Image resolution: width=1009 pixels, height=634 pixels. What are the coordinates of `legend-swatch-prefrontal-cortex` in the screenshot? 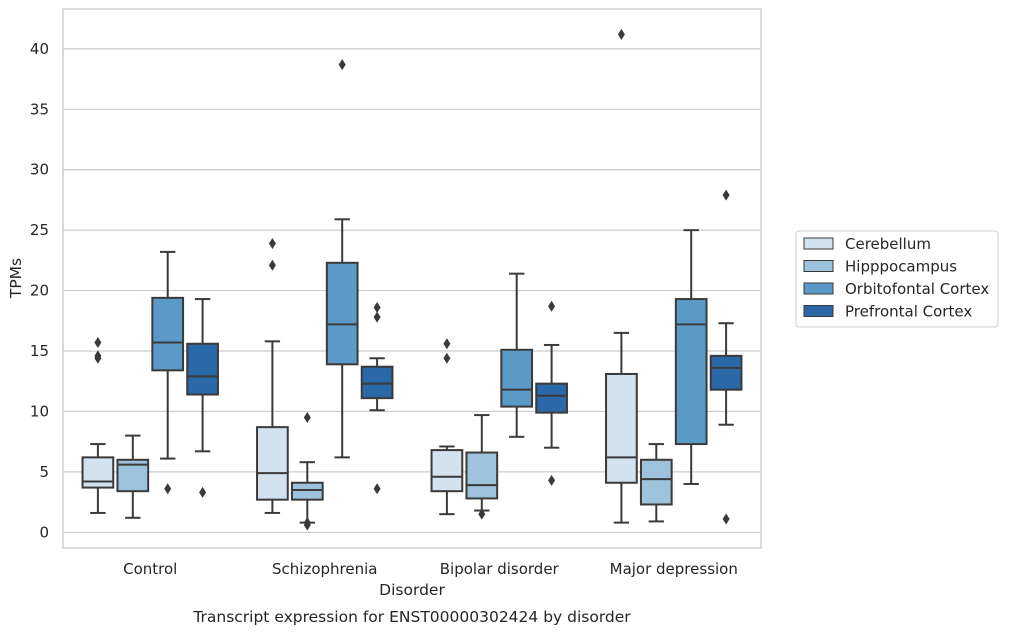 It's located at (818, 311).